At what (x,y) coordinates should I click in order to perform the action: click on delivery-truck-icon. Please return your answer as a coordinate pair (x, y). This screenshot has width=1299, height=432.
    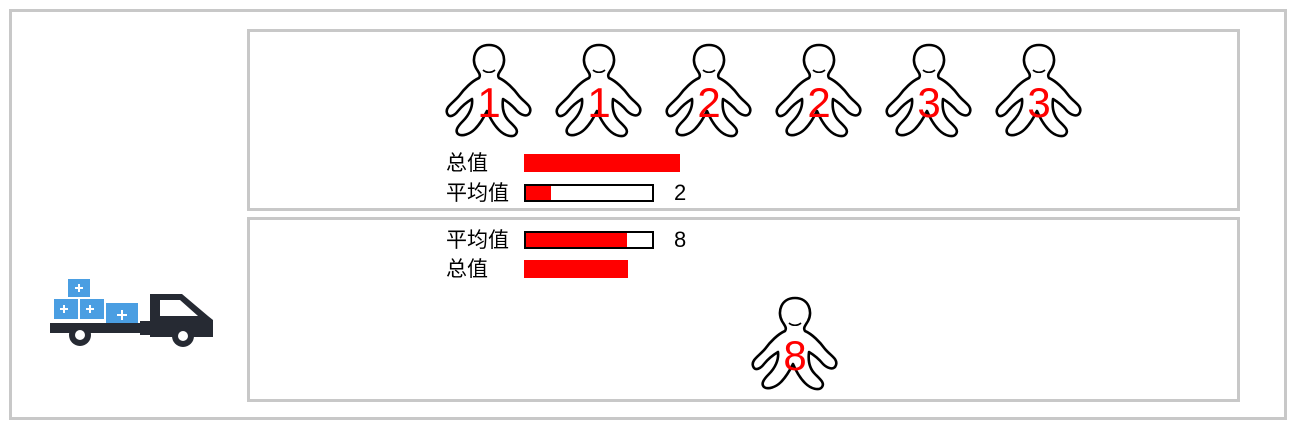
    Looking at the image, I should click on (131, 313).